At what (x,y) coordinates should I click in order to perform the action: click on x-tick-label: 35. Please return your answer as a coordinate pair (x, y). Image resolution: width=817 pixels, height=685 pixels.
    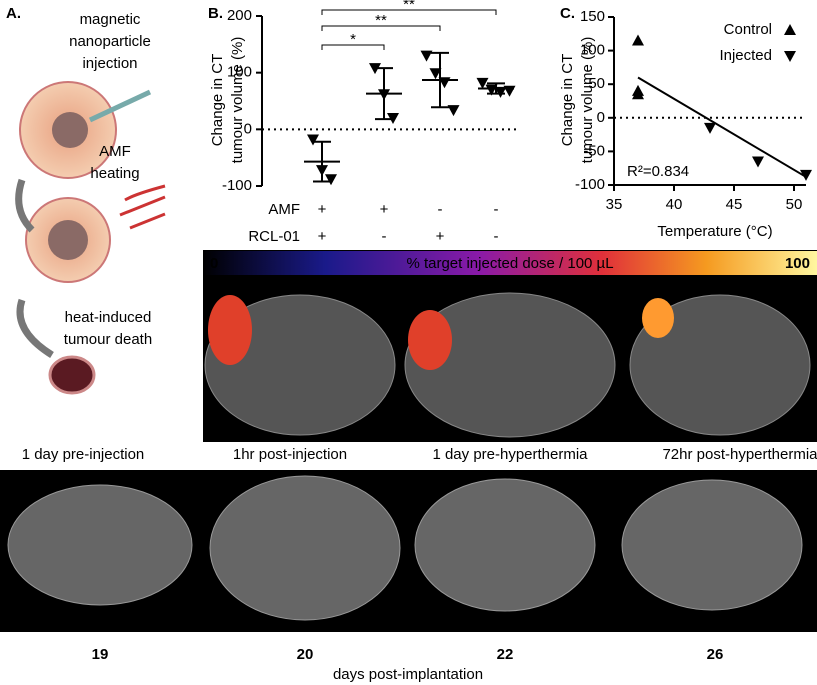
    Looking at the image, I should click on (614, 204).